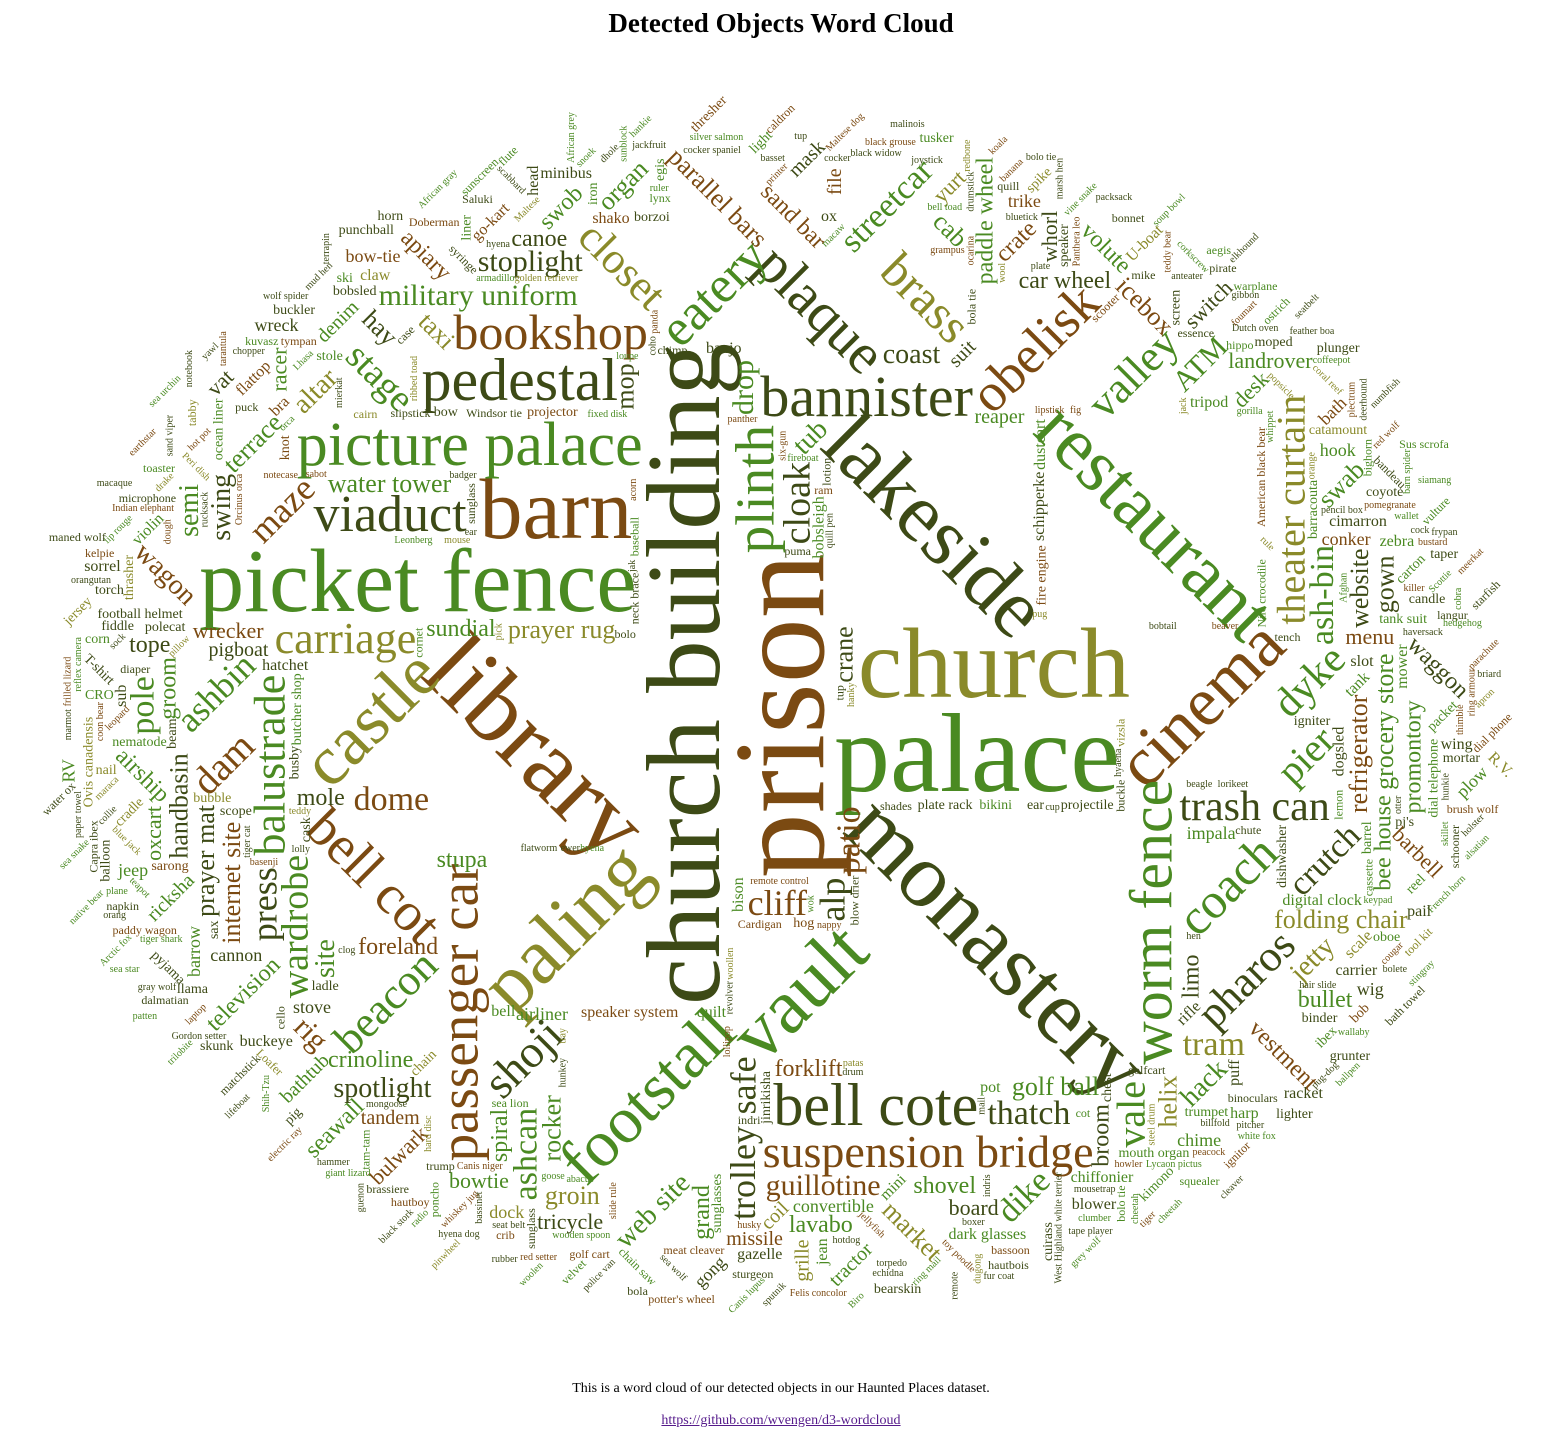 The width and height of the screenshot is (1562, 1452). I want to click on word-cloud-word: web site, so click(652, 1211).